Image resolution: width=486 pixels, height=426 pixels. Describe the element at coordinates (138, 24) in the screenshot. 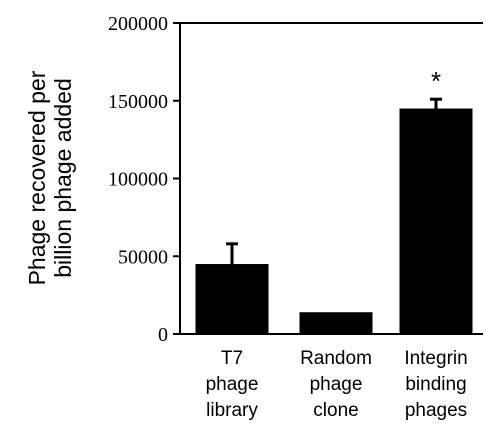

I see `y-tick-label: 200000` at that location.